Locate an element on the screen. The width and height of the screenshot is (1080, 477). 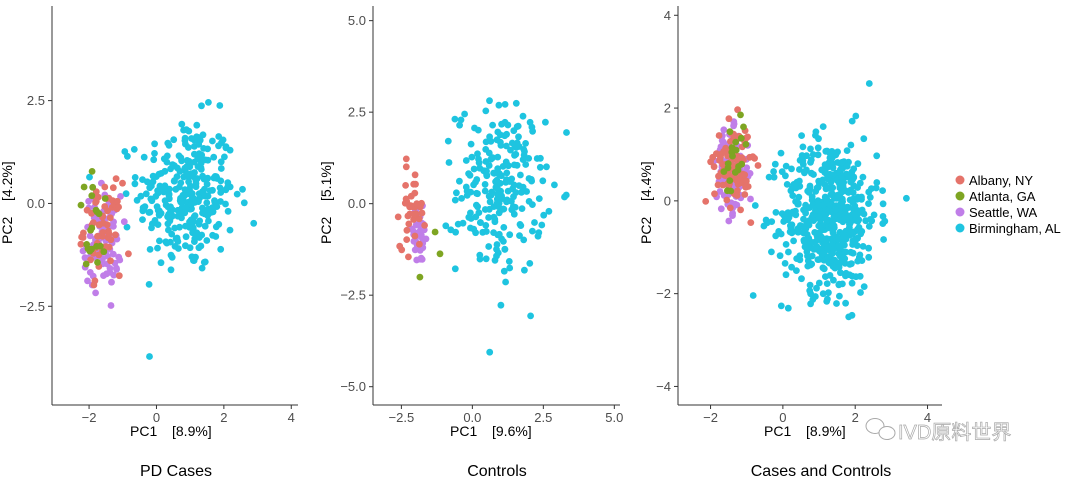
y-tick-label: 5.0 is located at coordinates (357, 20).